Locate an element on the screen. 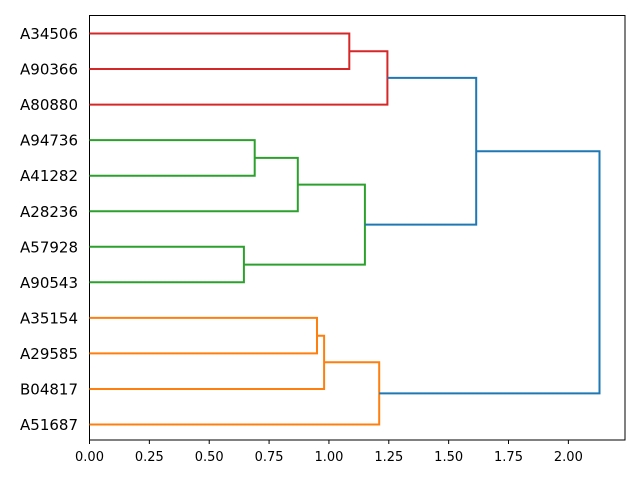 The image size is (640, 480). leaf-label-A35154: A35154 is located at coordinates (49, 318).